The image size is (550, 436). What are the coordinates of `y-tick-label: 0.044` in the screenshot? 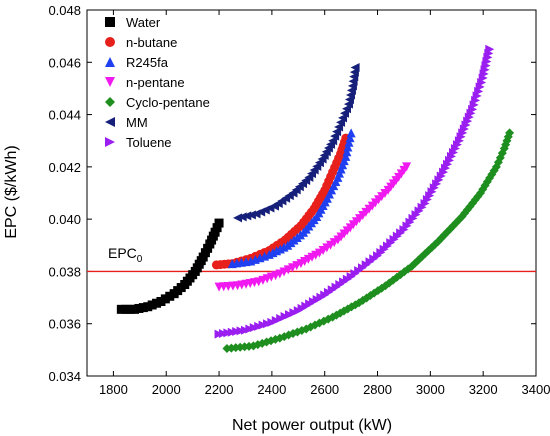 It's located at (64, 115).